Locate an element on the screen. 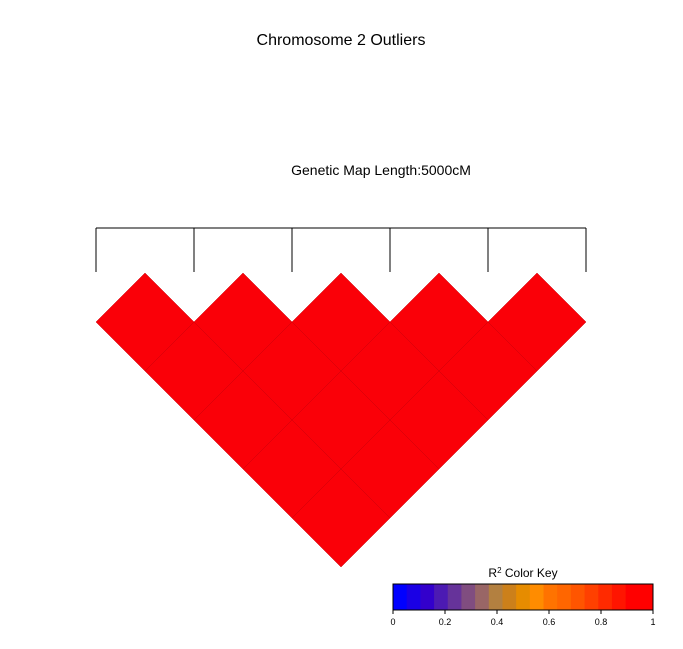 The width and height of the screenshot is (683, 649). color-key-tick-label: 0.8 is located at coordinates (601, 622).